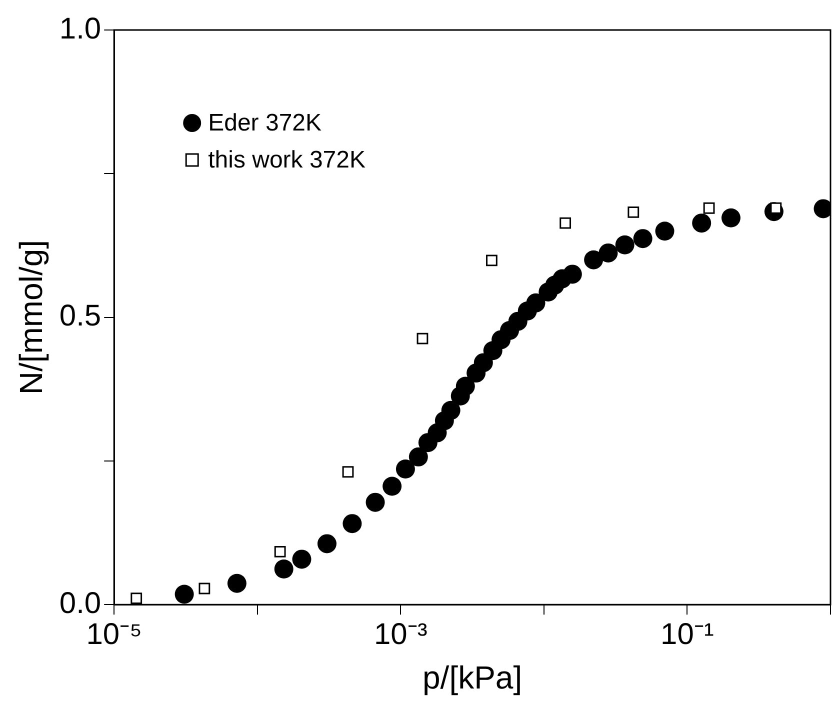  Describe the element at coordinates (80, 603) in the screenshot. I see `y-tick-label: 0.0` at that location.